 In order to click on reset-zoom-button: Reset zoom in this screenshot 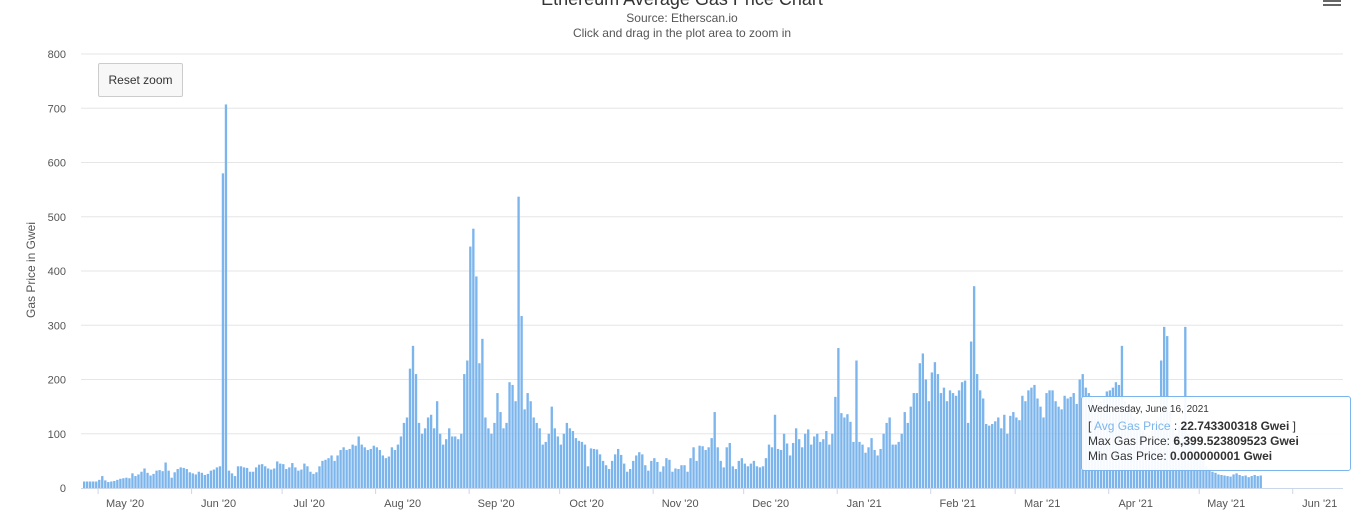, I will do `click(140, 80)`.